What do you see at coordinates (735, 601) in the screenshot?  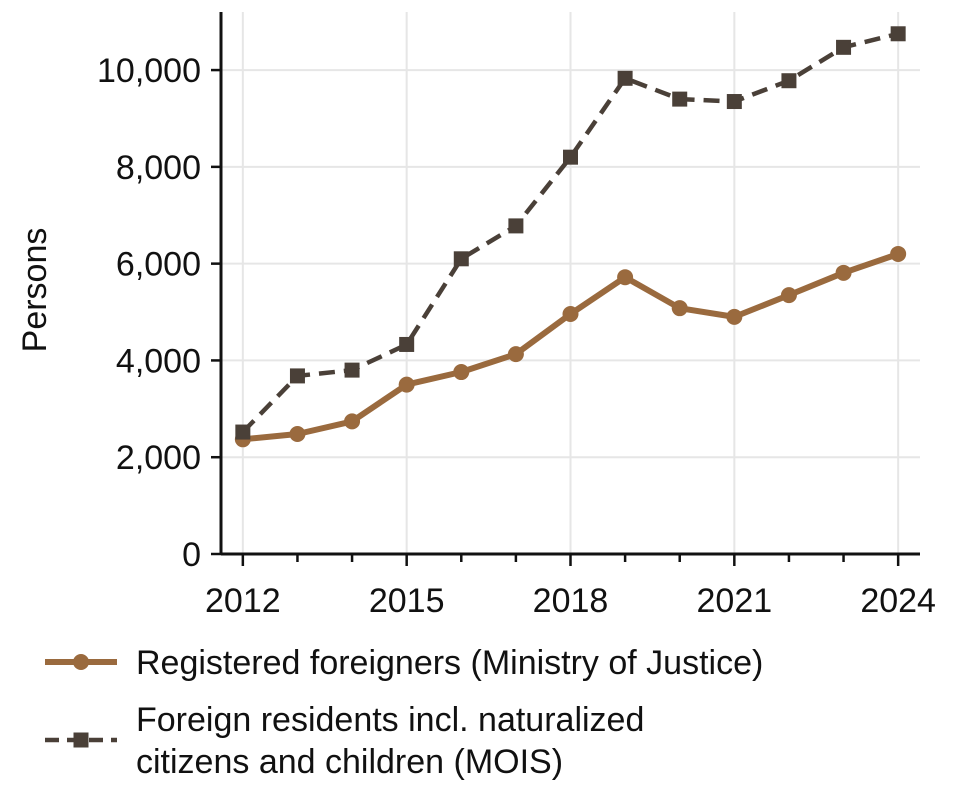 I see `x-tick-label: 2021` at bounding box center [735, 601].